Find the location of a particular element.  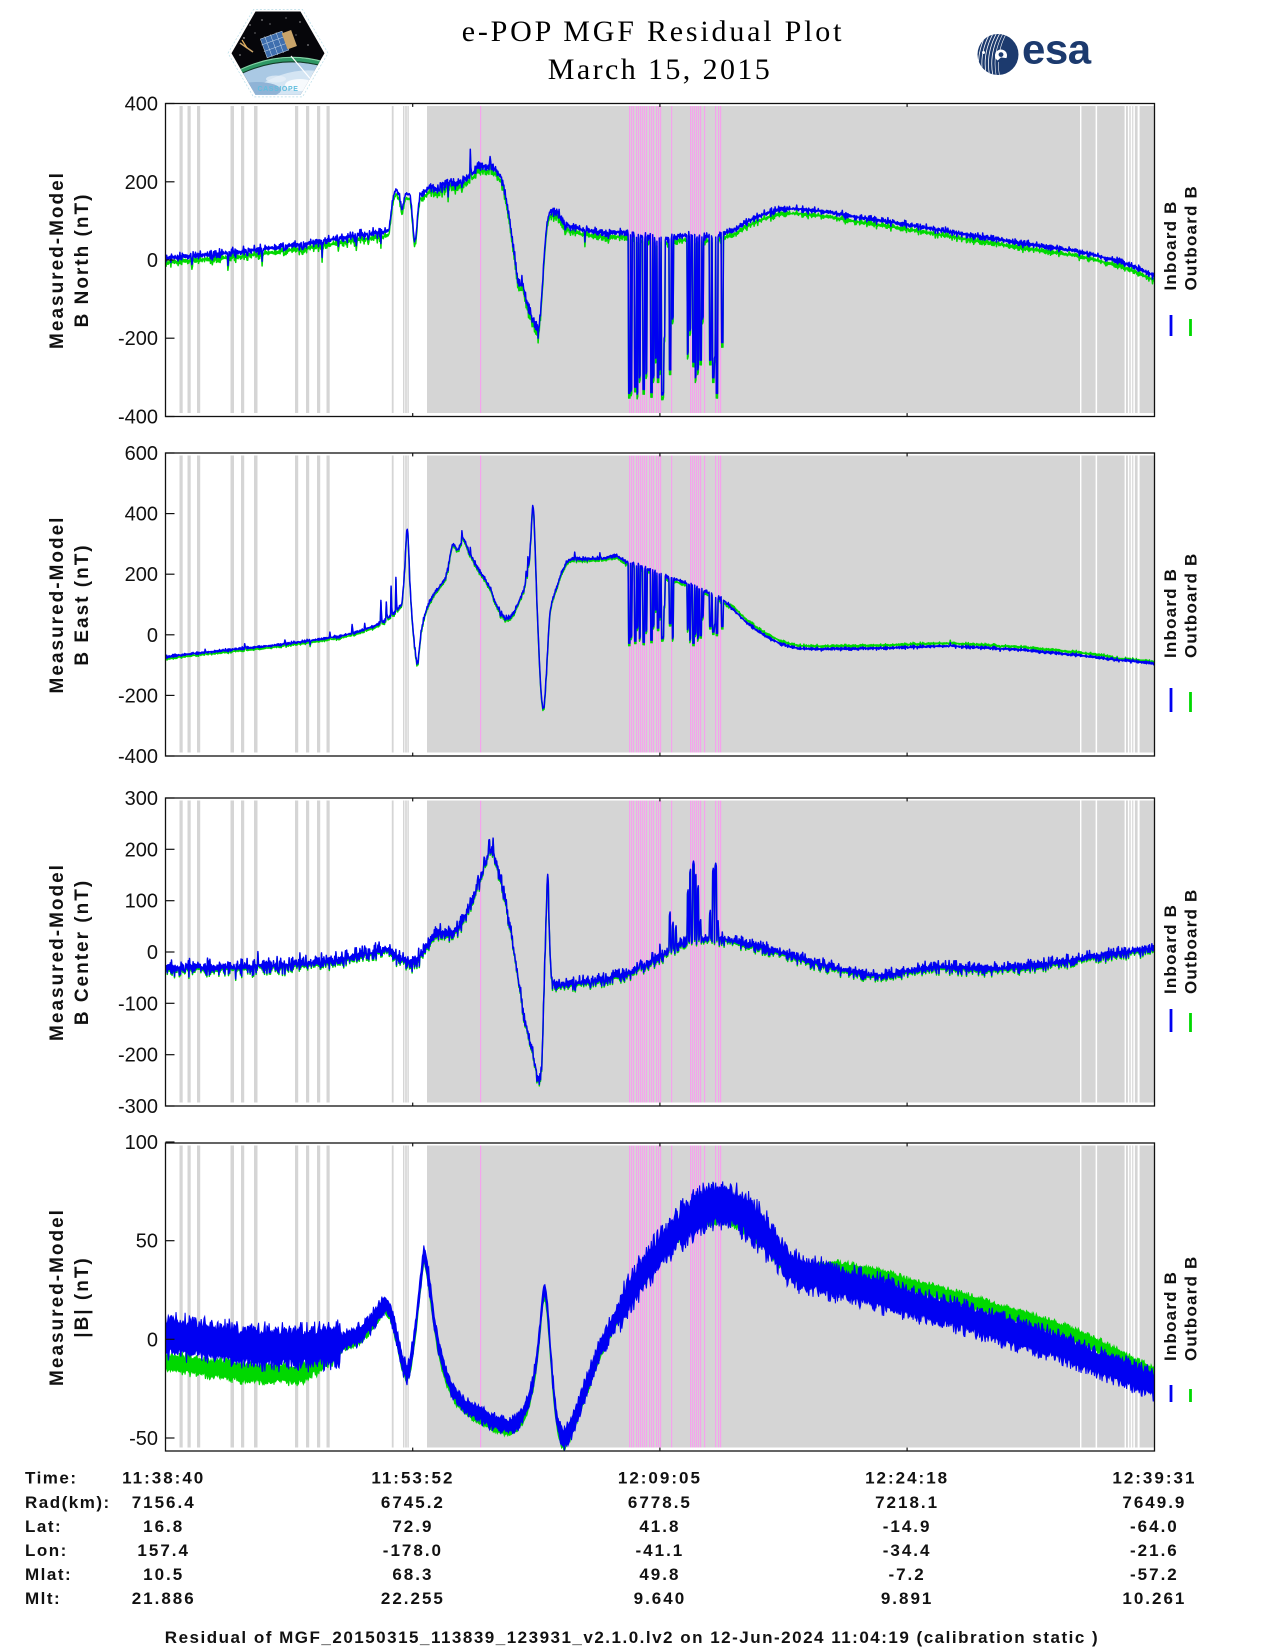

svg-text: 300 is located at coordinates (141, 799).